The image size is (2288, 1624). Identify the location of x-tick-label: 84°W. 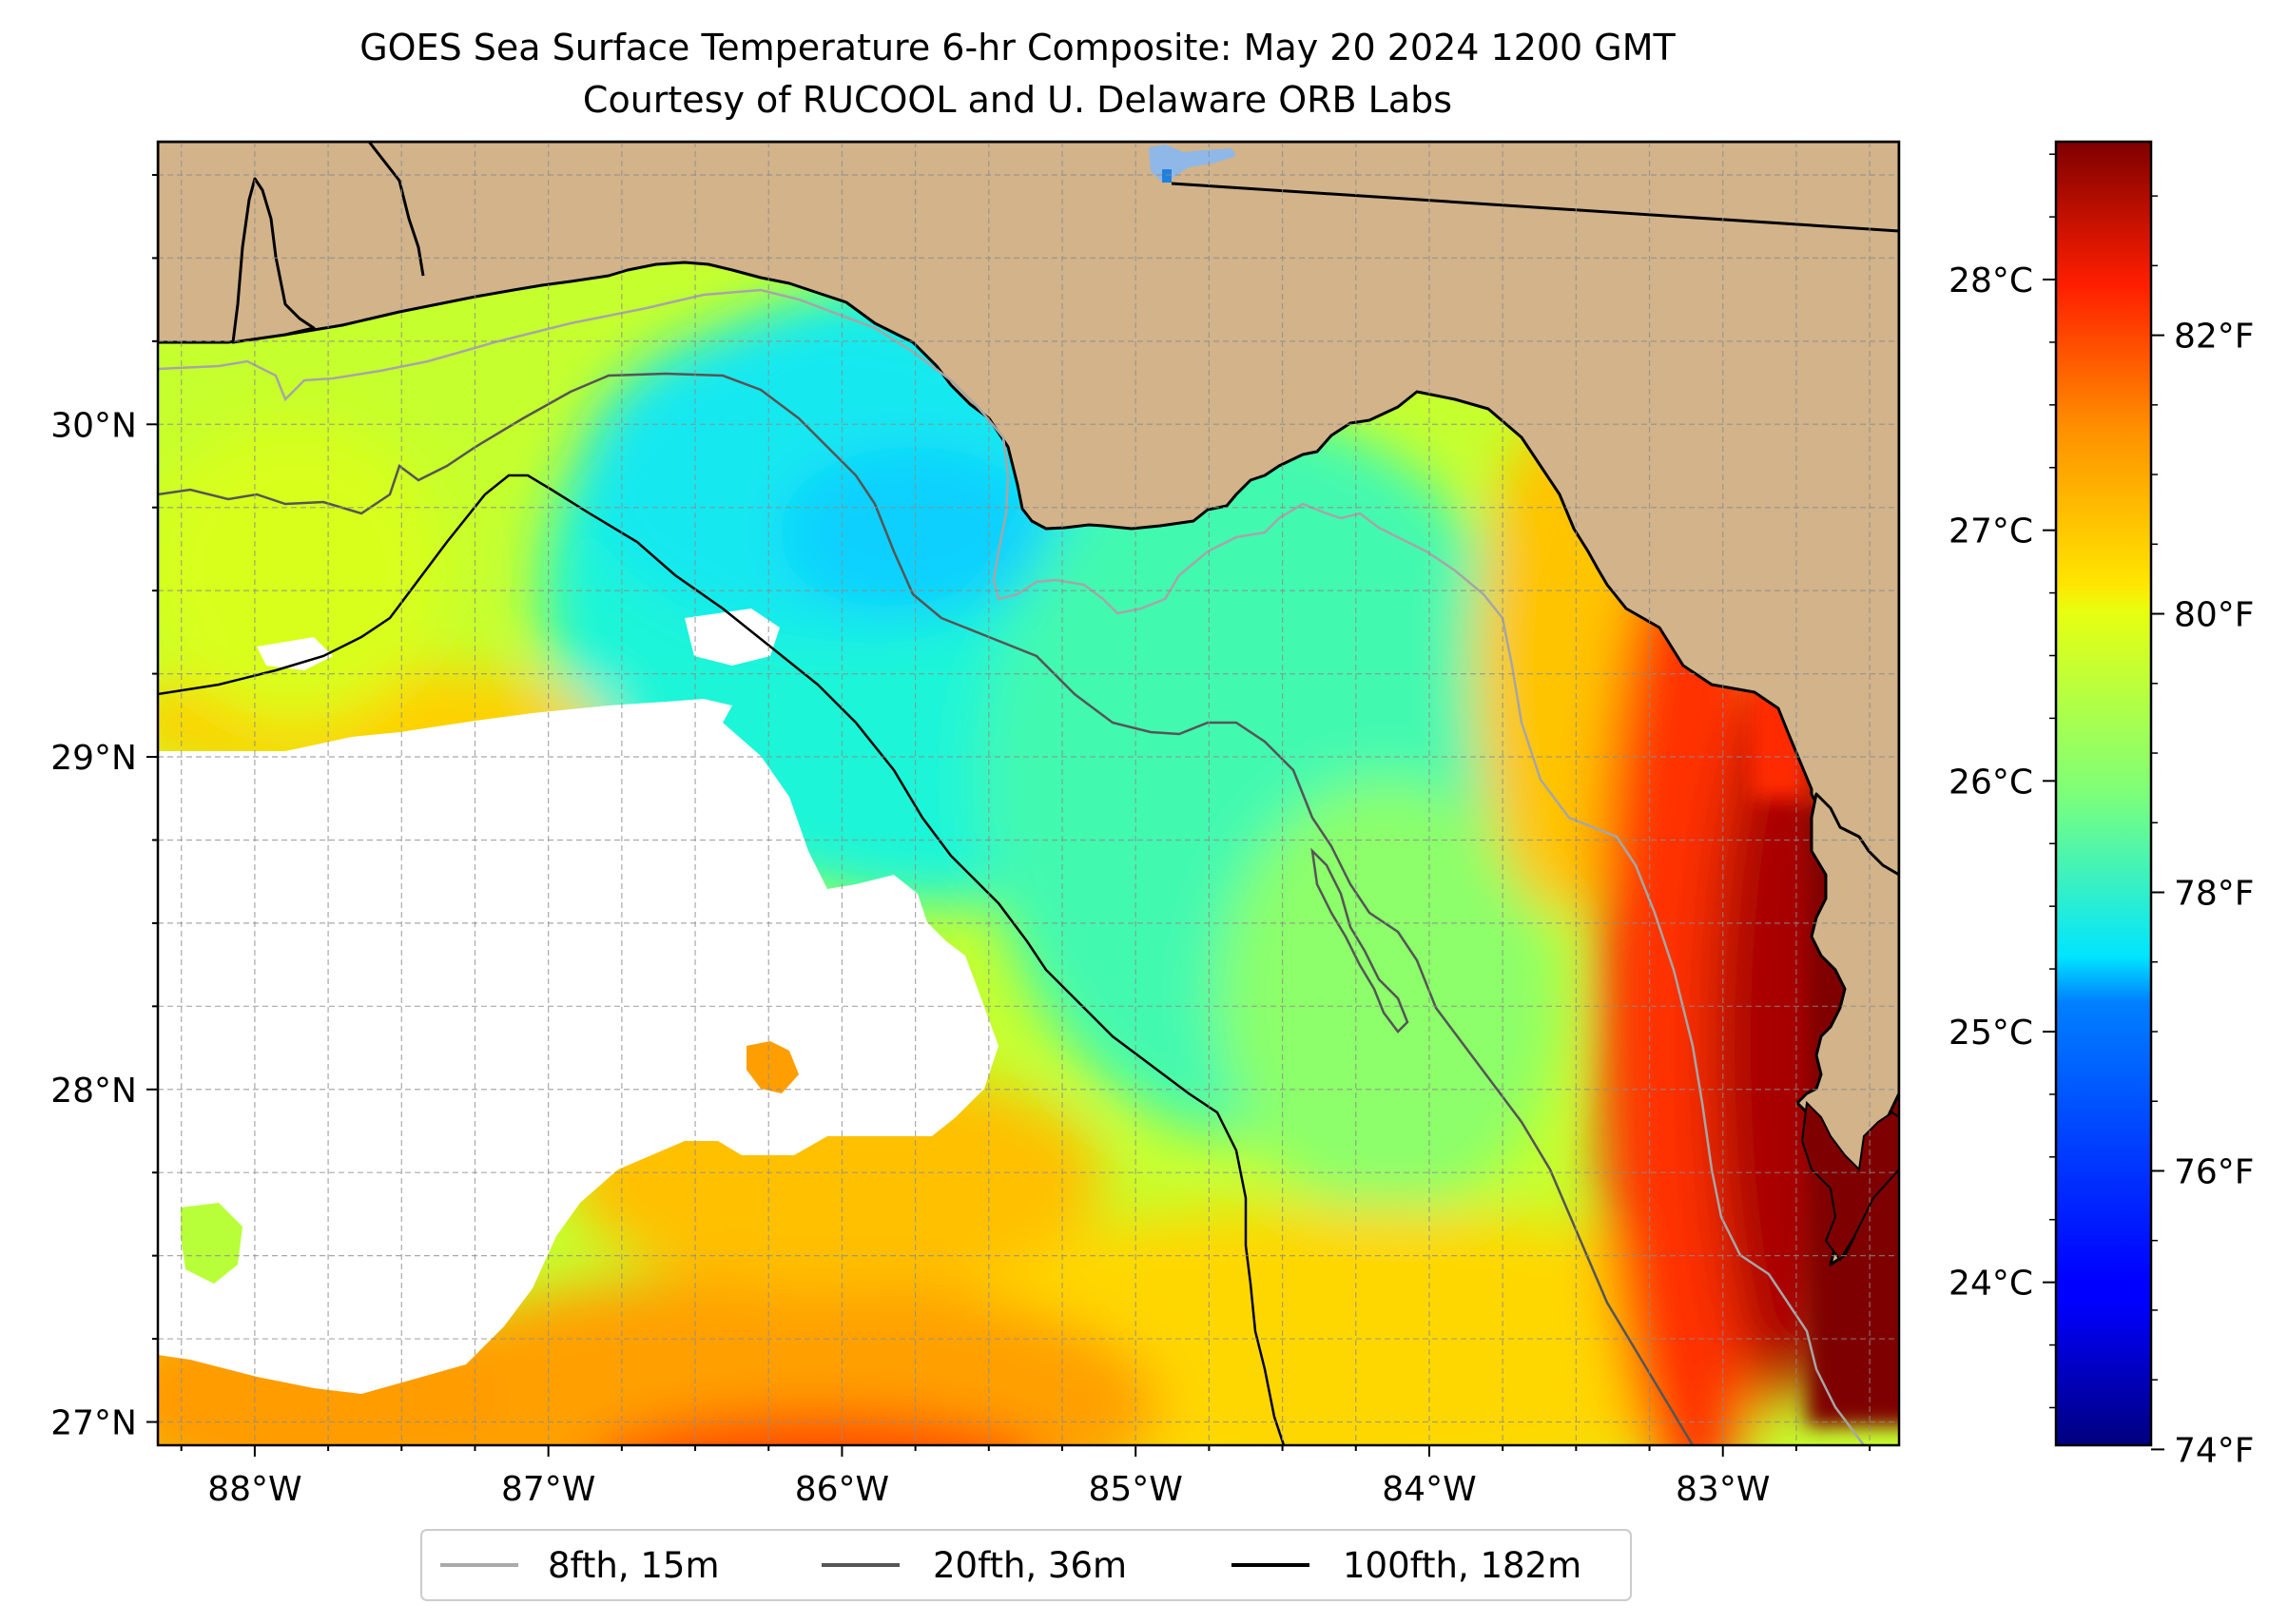
(1429, 1489).